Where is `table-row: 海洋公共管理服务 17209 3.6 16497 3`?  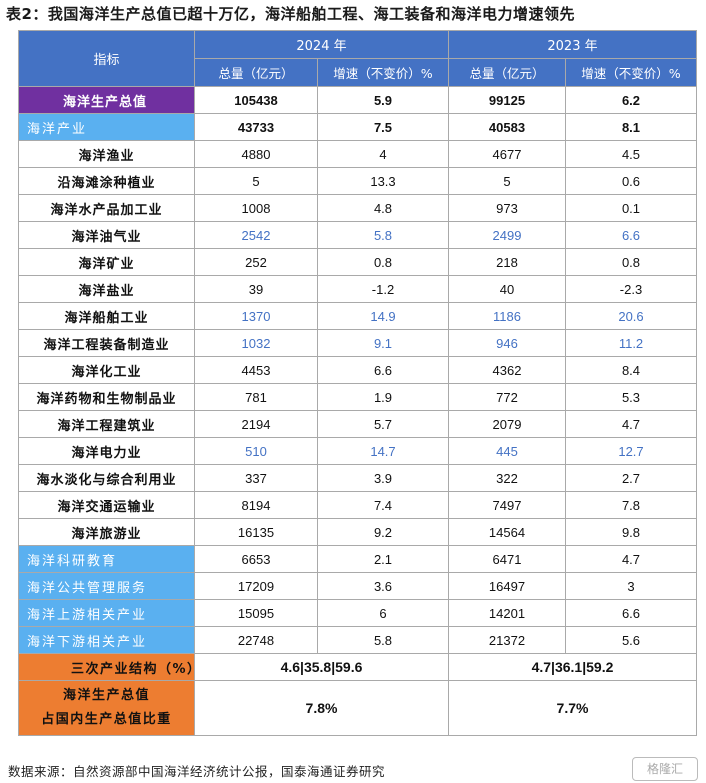 table-row: 海洋公共管理服务 17209 3.6 16497 3 is located at coordinates (357, 586).